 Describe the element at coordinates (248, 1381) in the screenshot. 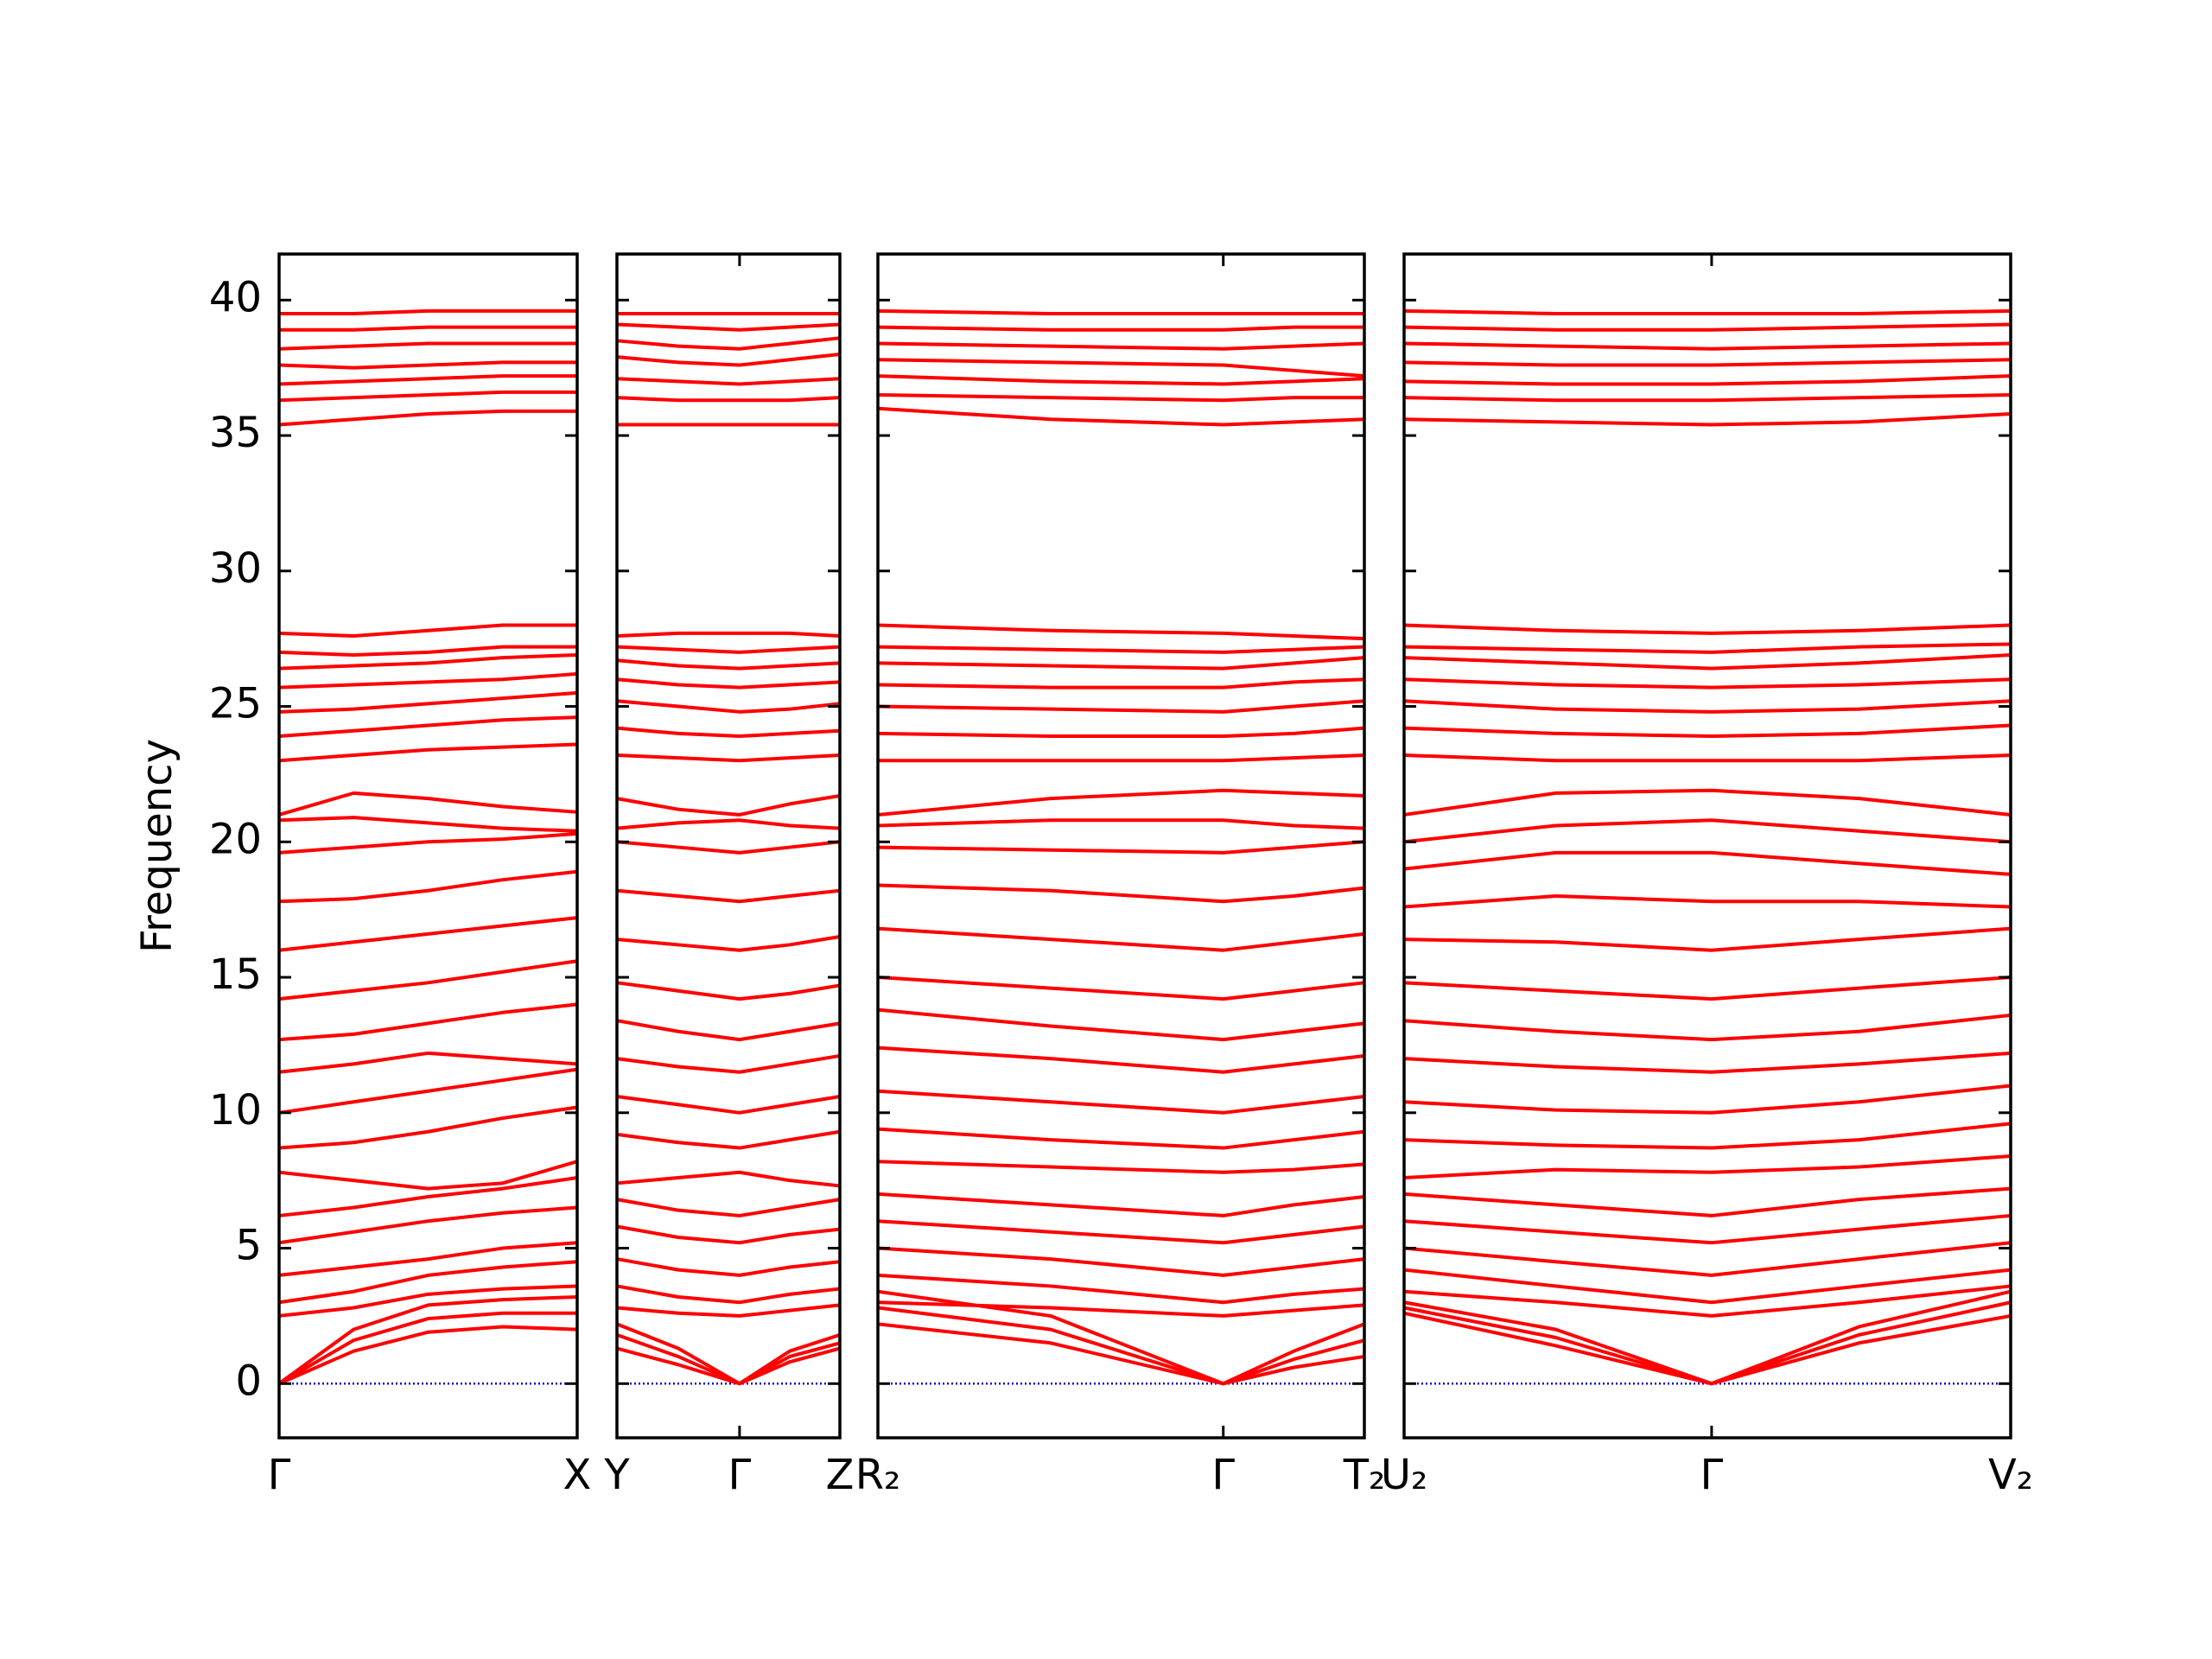

I see `y-tick-label: 0` at that location.